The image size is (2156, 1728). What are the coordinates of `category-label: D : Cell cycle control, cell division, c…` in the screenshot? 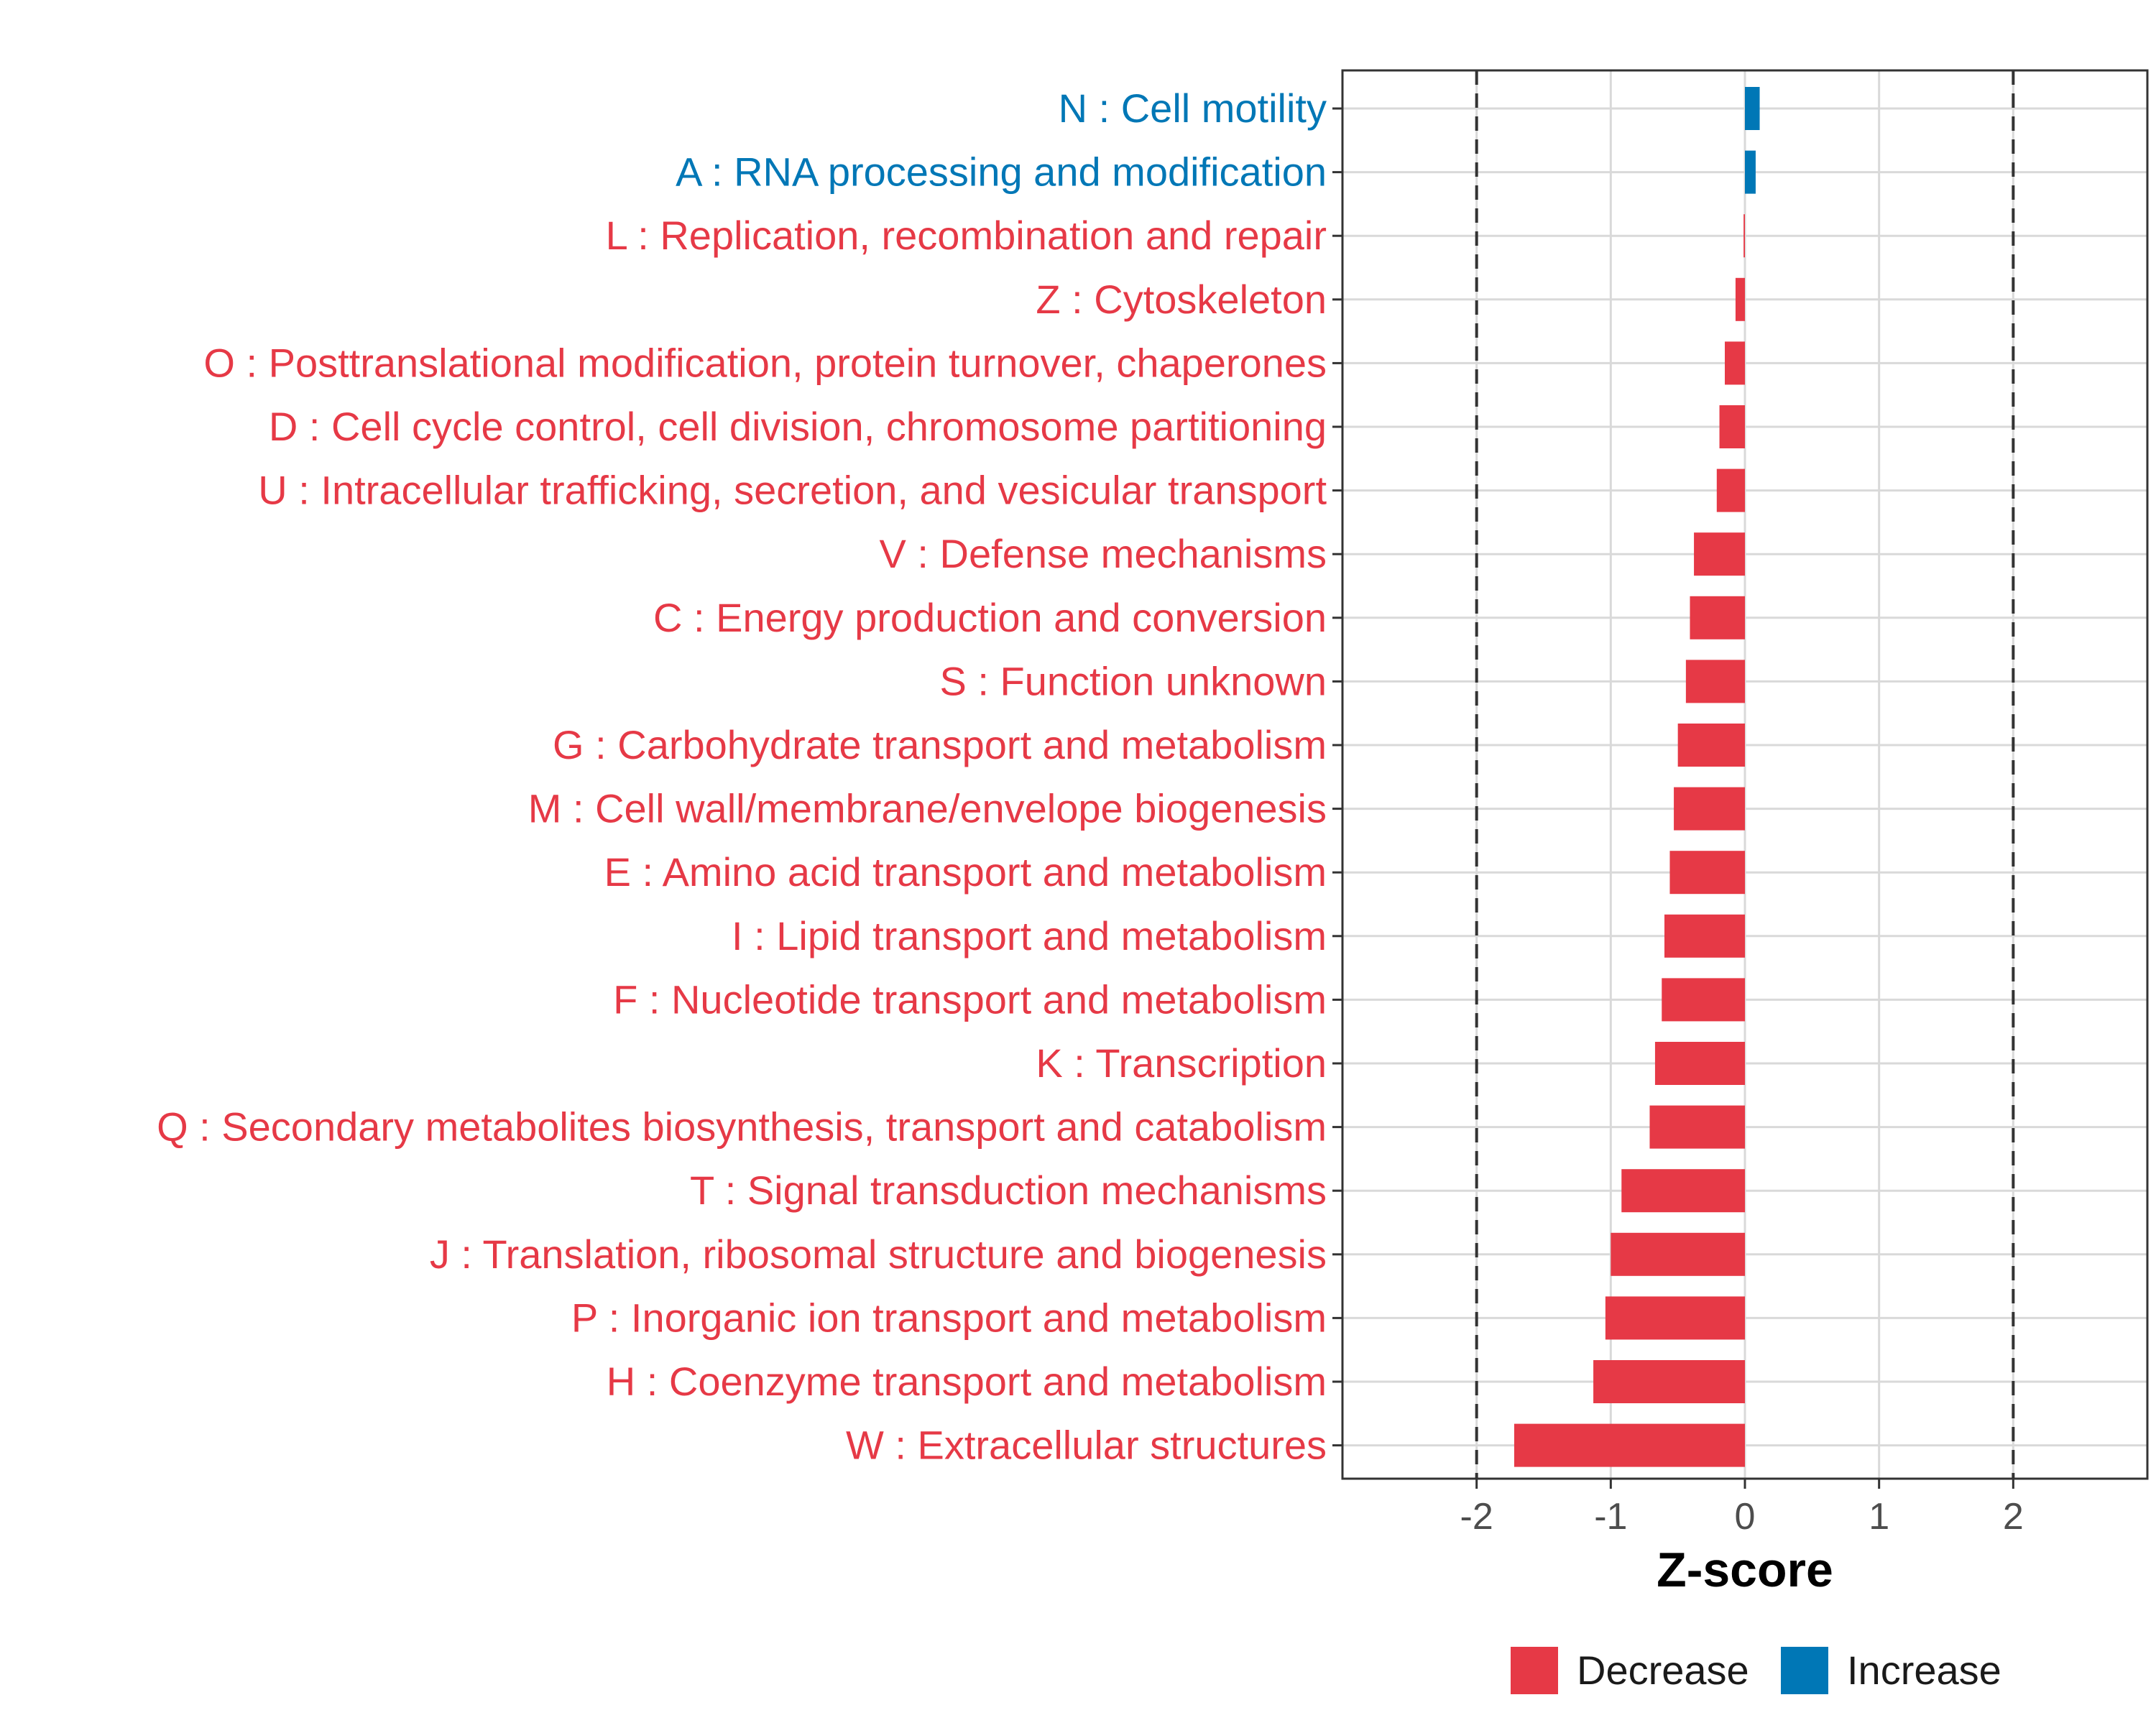 It's located at (798, 426).